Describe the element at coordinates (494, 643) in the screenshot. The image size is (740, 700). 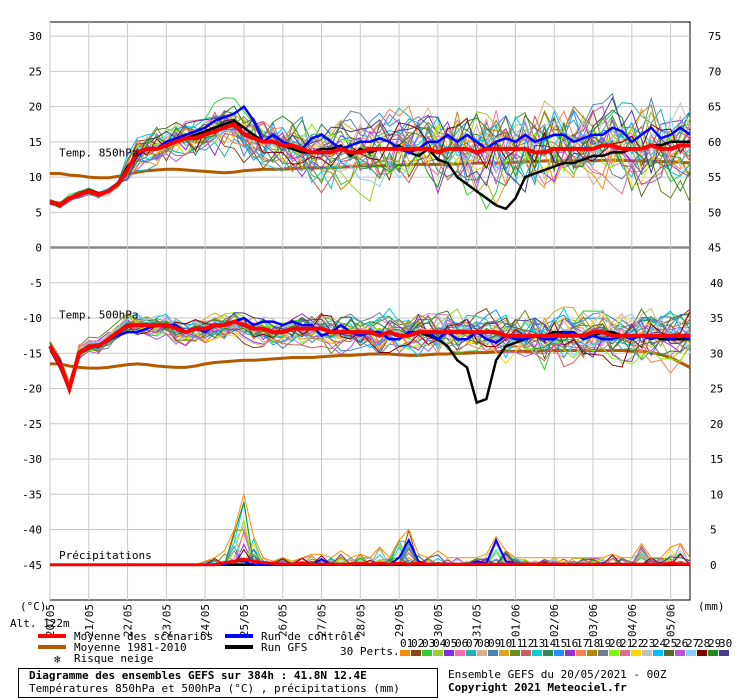
I see `pert-code: 09` at that location.